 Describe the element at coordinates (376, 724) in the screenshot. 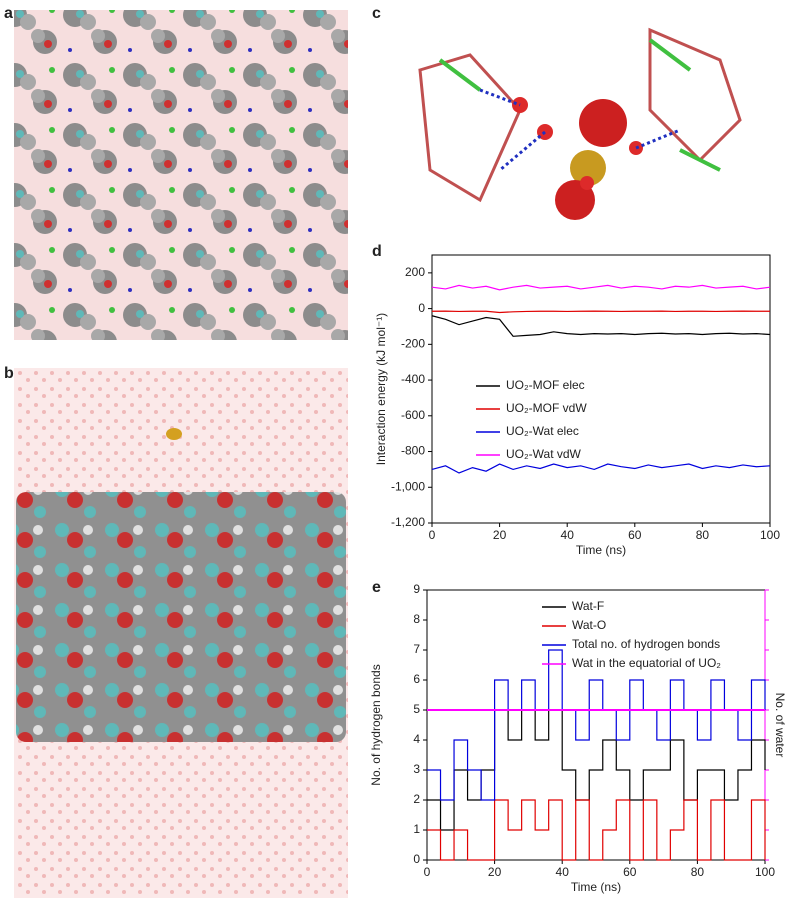

I see `y-axis-label: No. of hydrogen bonds` at that location.